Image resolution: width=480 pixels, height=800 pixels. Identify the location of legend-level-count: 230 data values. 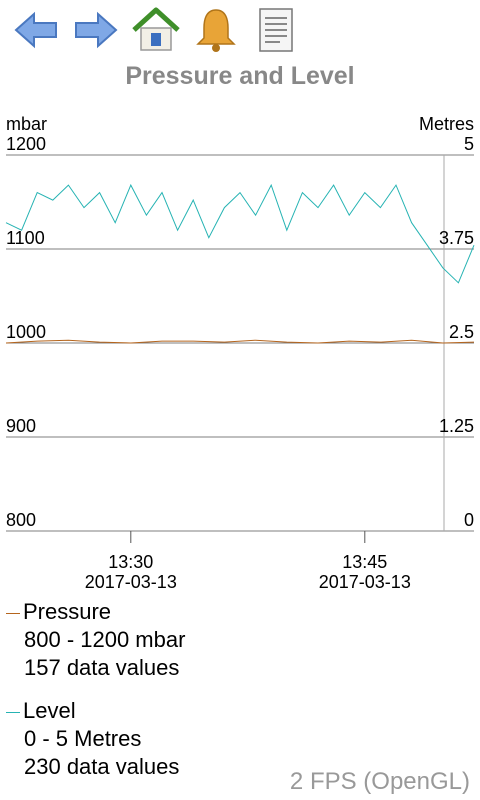
(102, 766).